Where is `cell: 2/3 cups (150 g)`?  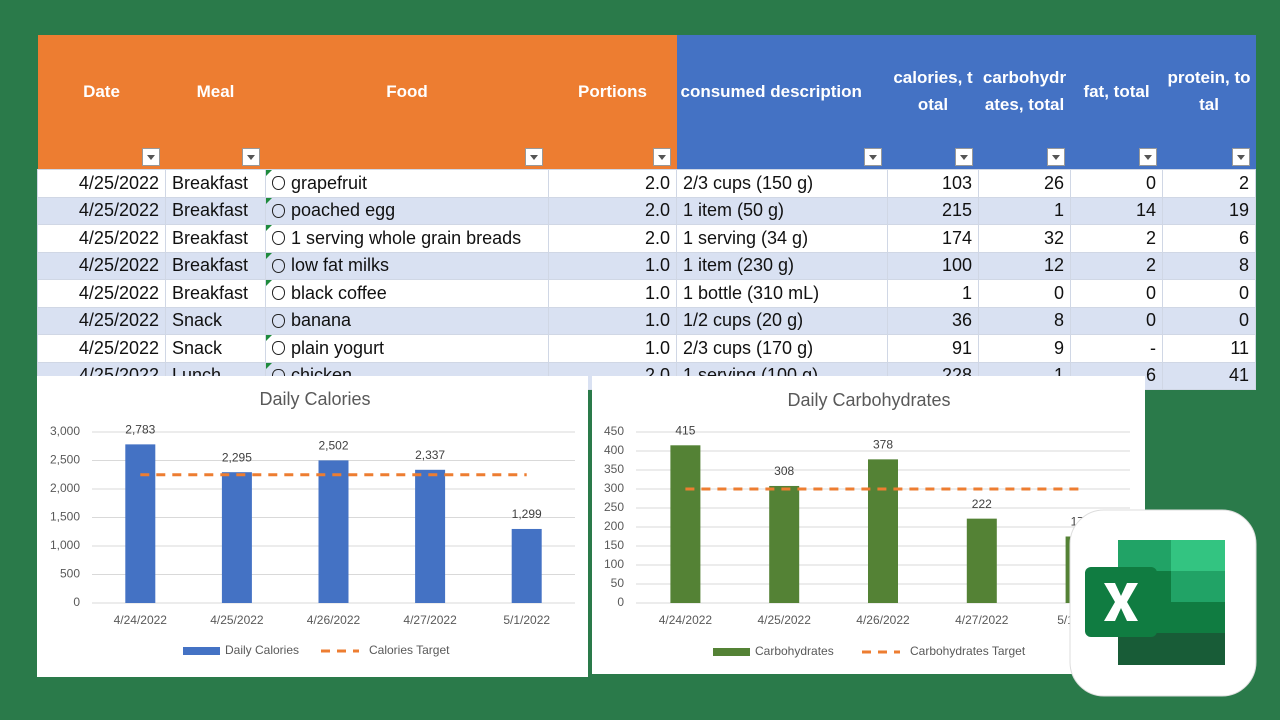
cell: 2/3 cups (150 g) is located at coordinates (782, 183).